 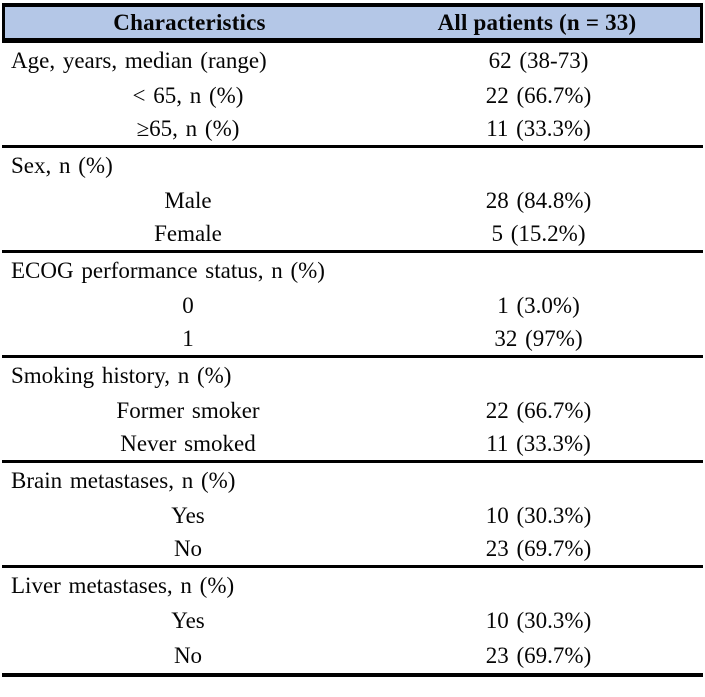 I want to click on row-label: < 65, n (%), so click(x=188, y=95).